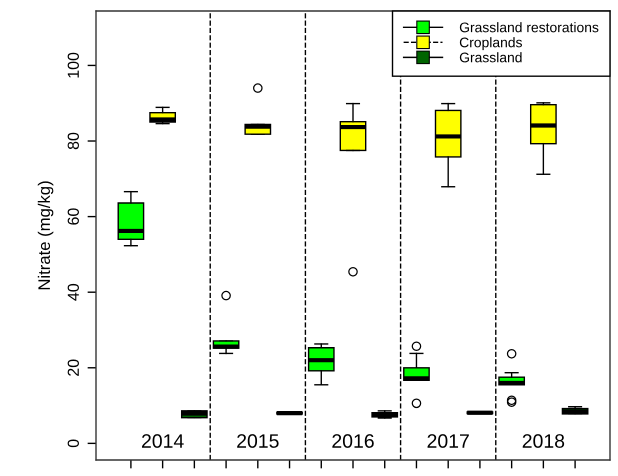 This screenshot has width=618, height=476. I want to click on legend-label: Grassland, so click(491, 57).